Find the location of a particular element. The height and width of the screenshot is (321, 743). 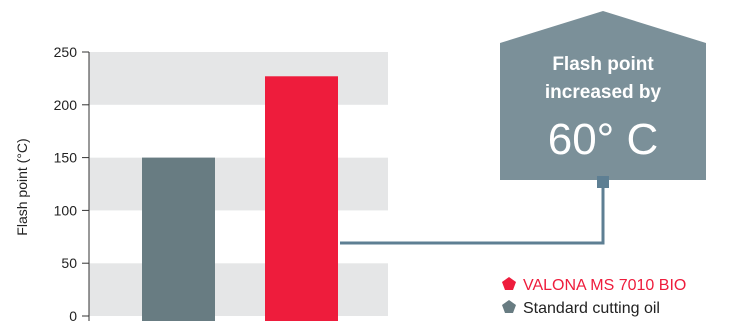

y-tick-label: 200 is located at coordinates (66, 105).